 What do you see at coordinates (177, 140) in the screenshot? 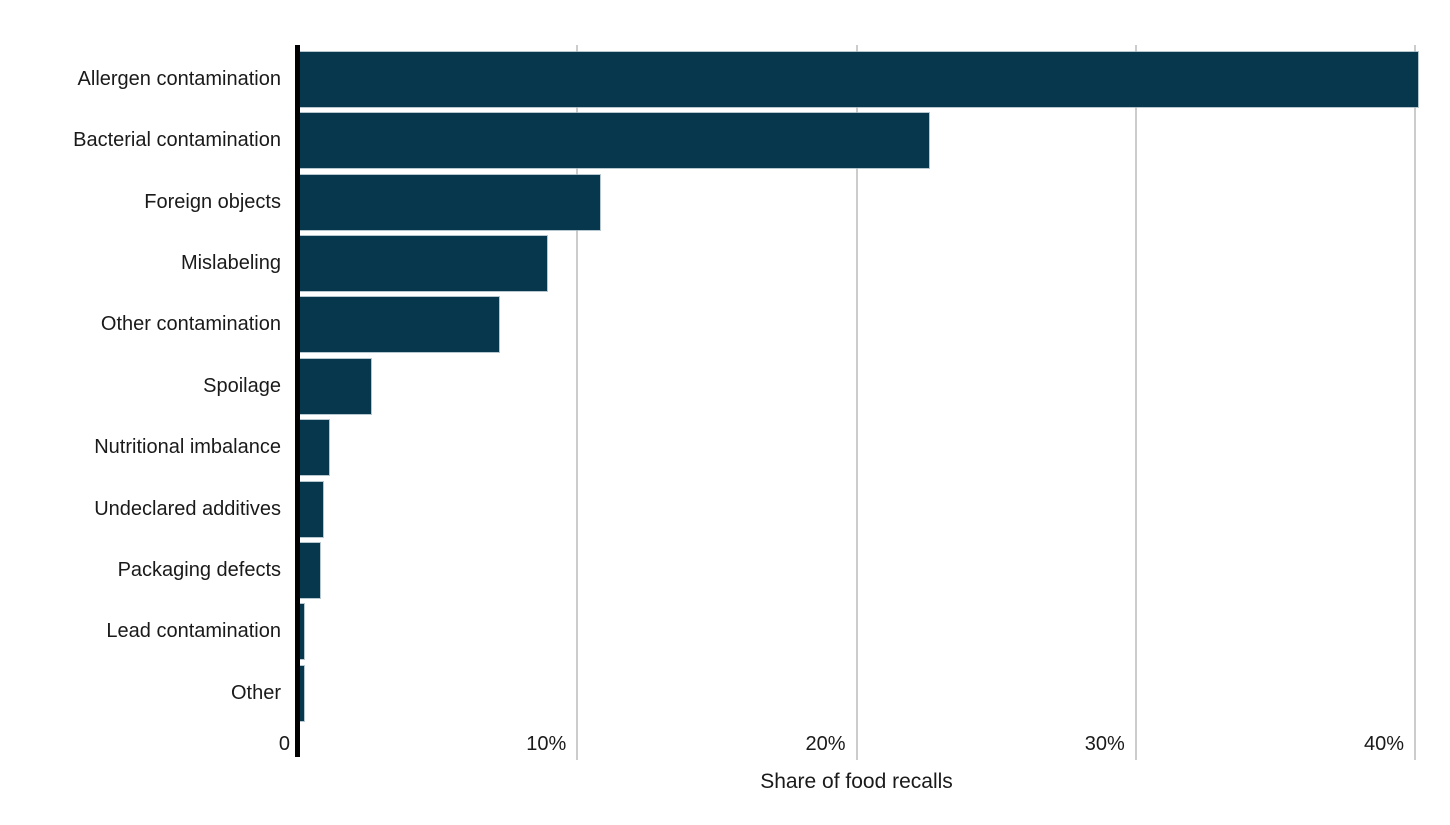
I see `y-axis-label: Bacterial contamination` at bounding box center [177, 140].